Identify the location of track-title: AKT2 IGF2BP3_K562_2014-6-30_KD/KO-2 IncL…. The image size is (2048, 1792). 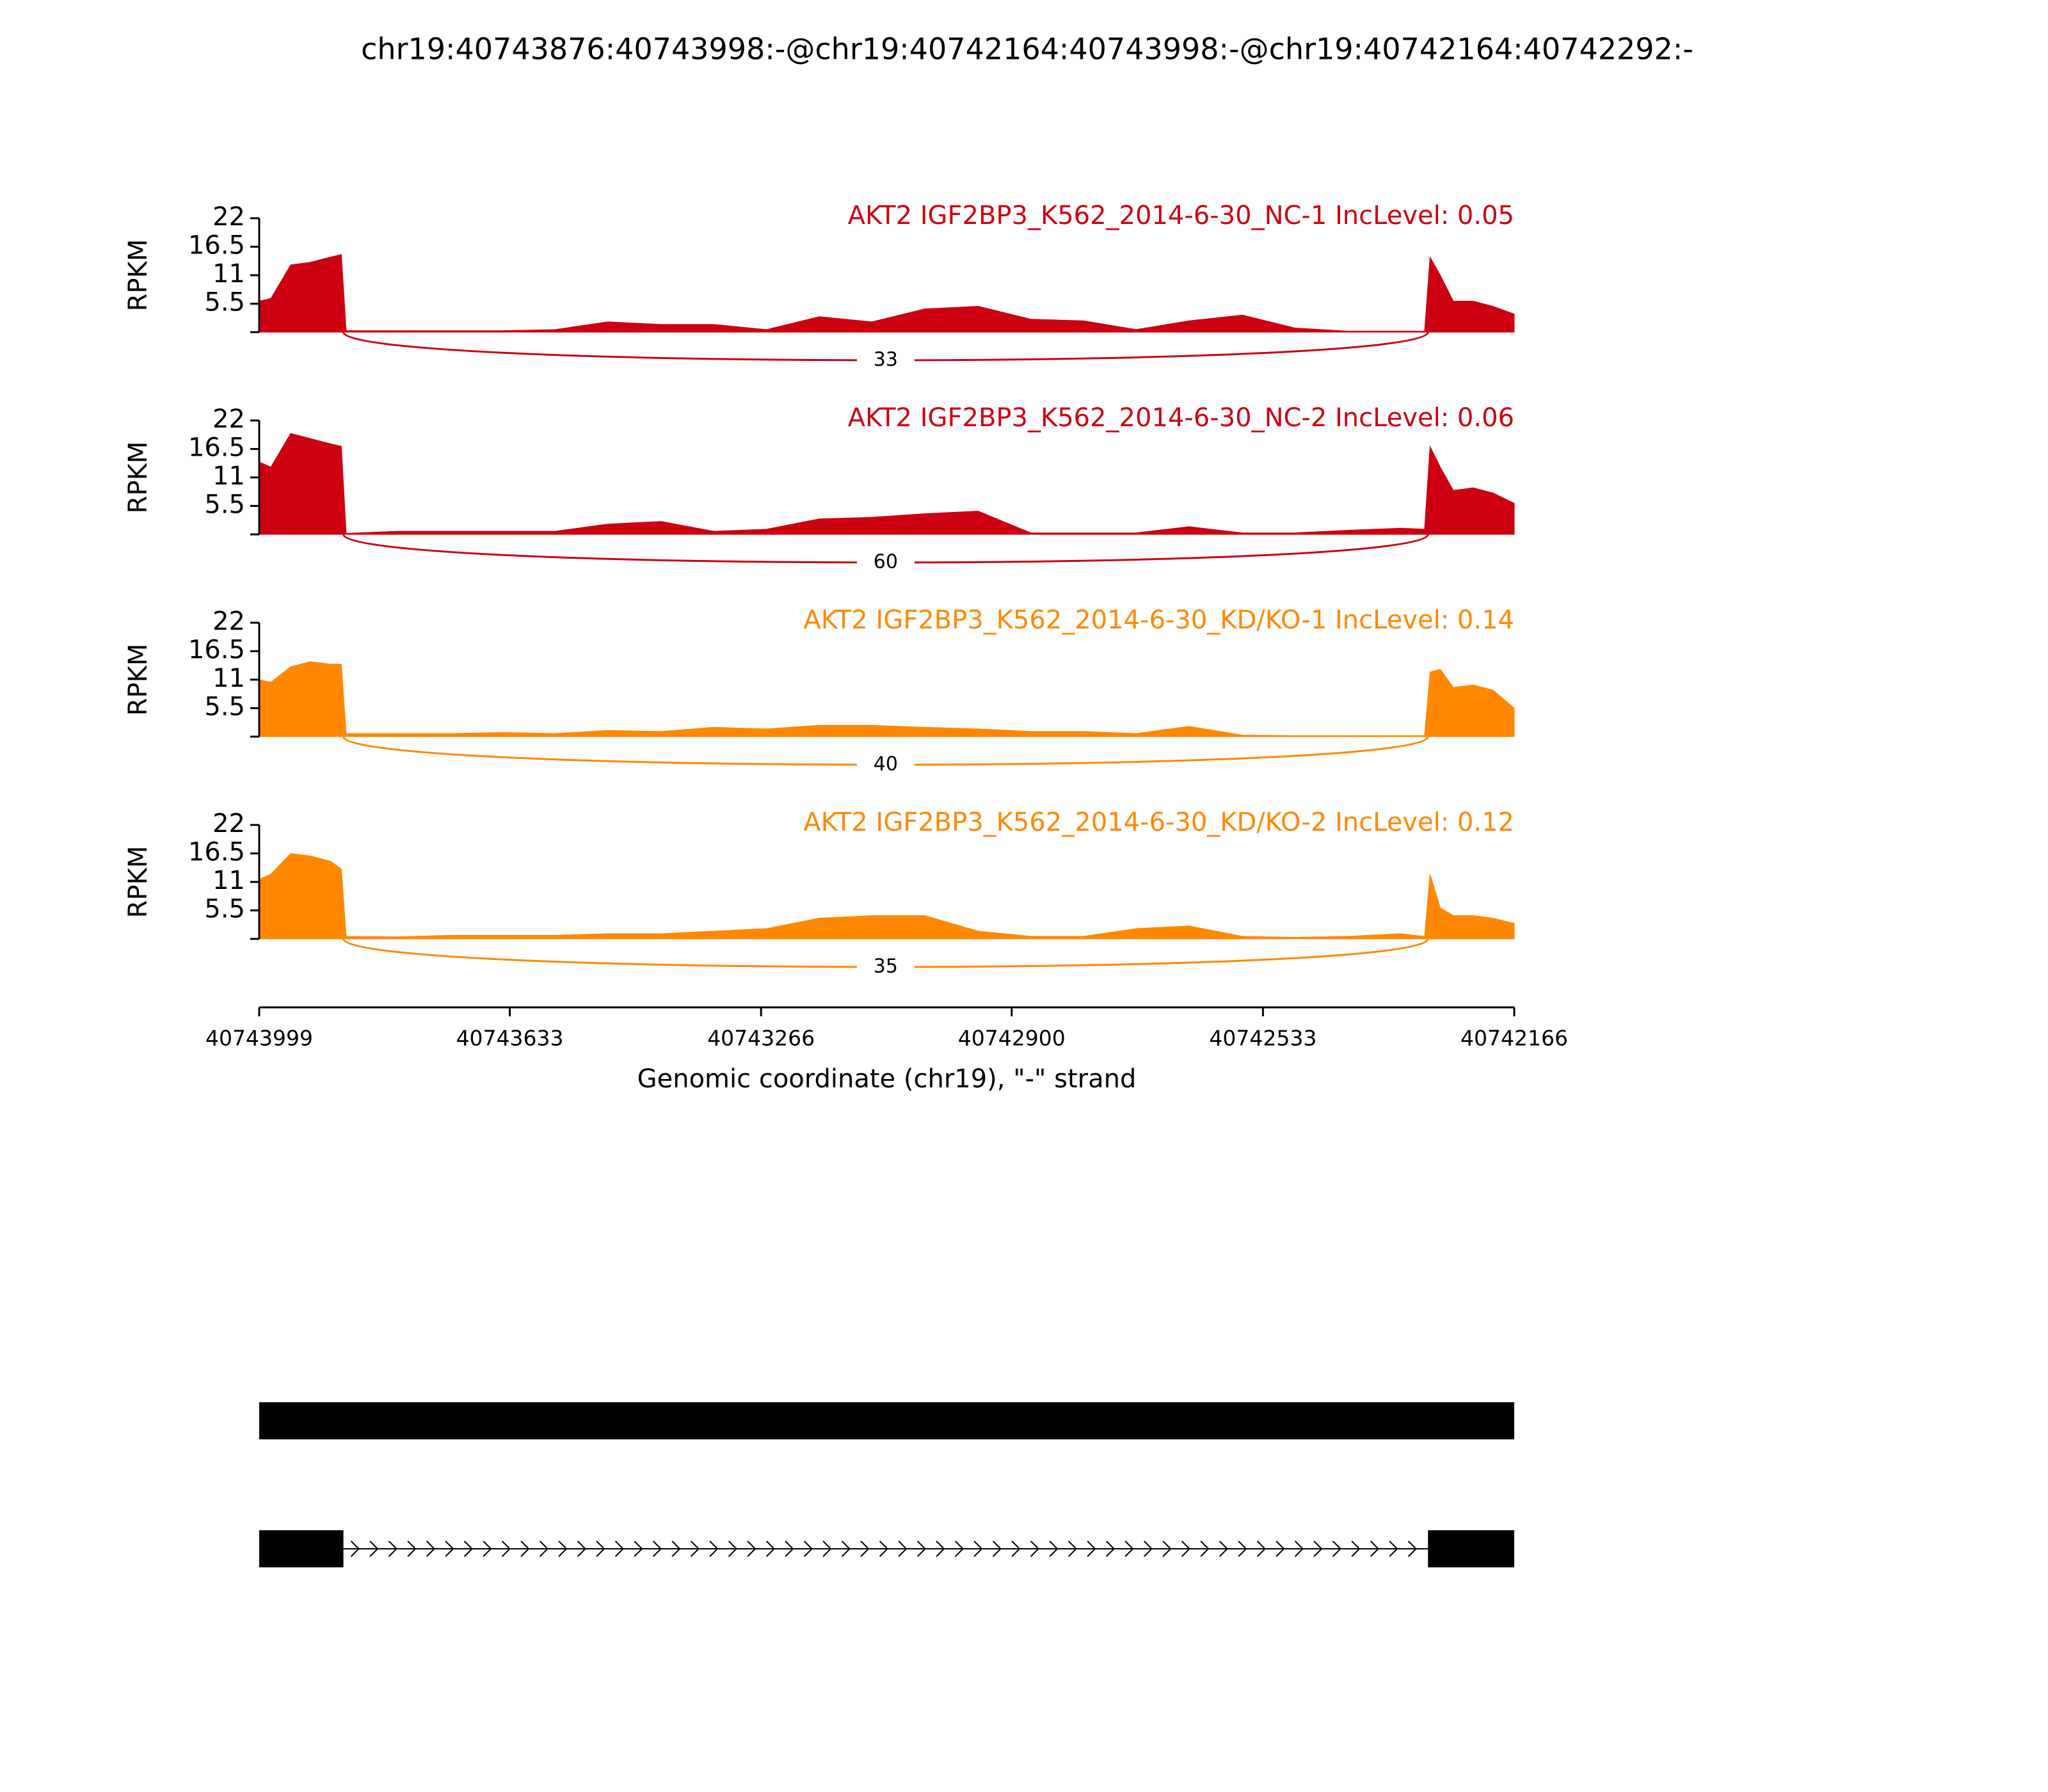
(1158, 822).